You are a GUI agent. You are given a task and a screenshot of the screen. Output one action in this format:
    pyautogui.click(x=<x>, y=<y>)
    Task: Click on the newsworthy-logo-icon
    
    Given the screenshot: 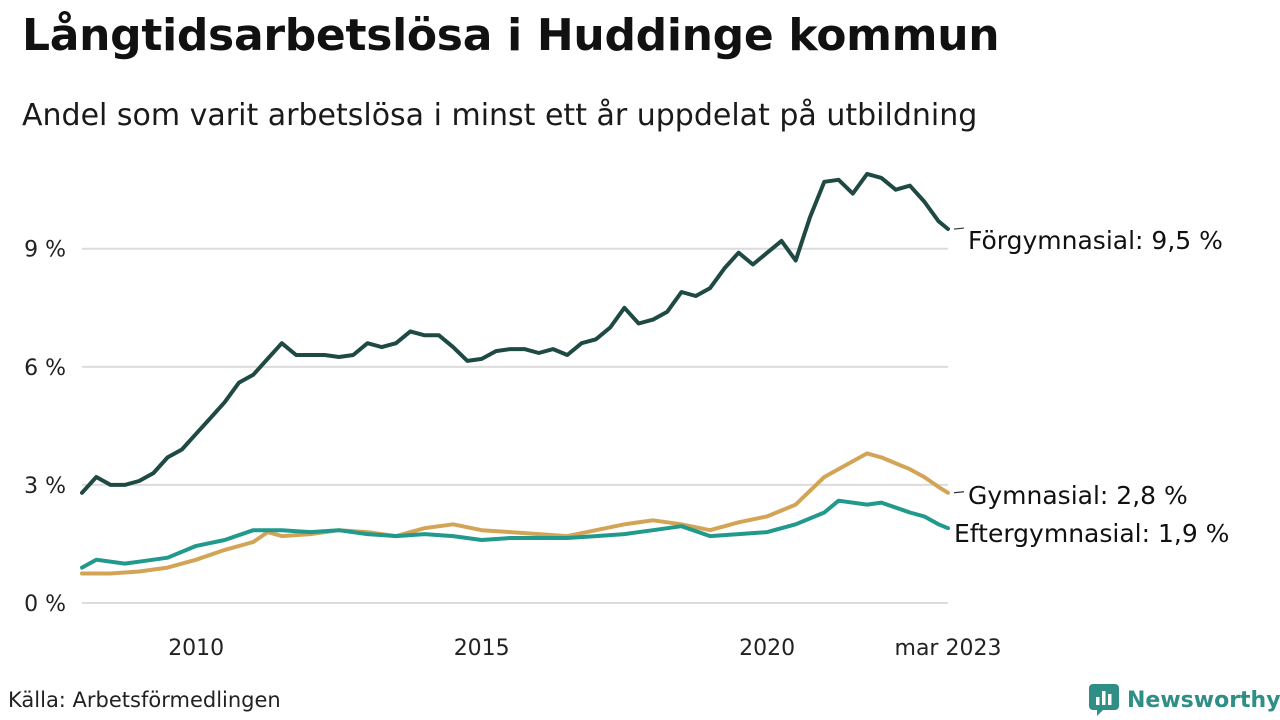 What is the action you would take?
    pyautogui.click(x=1104, y=700)
    